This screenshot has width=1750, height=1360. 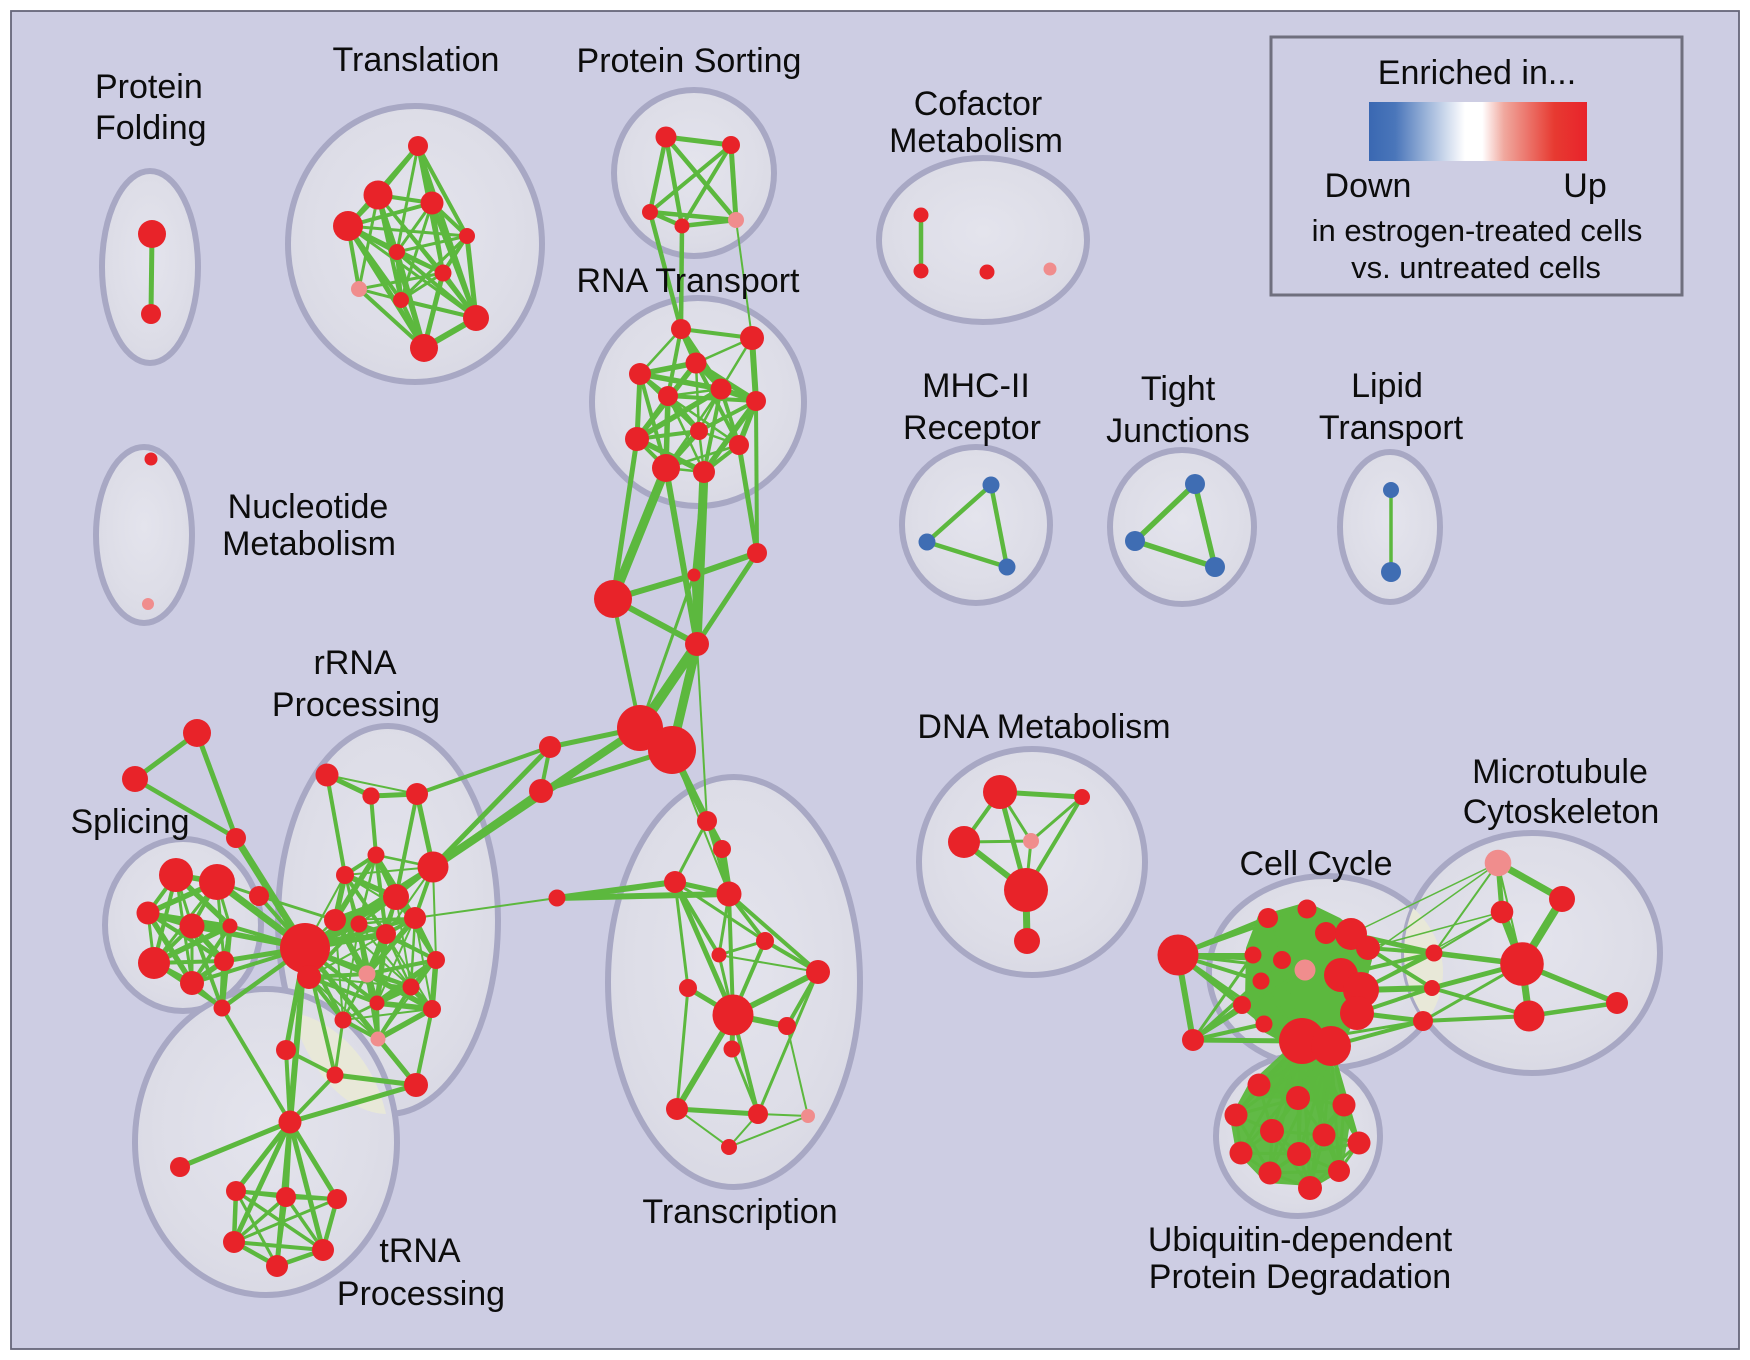 What do you see at coordinates (1315, 864) in the screenshot?
I see `svg-text: Cell Cycle` at bounding box center [1315, 864].